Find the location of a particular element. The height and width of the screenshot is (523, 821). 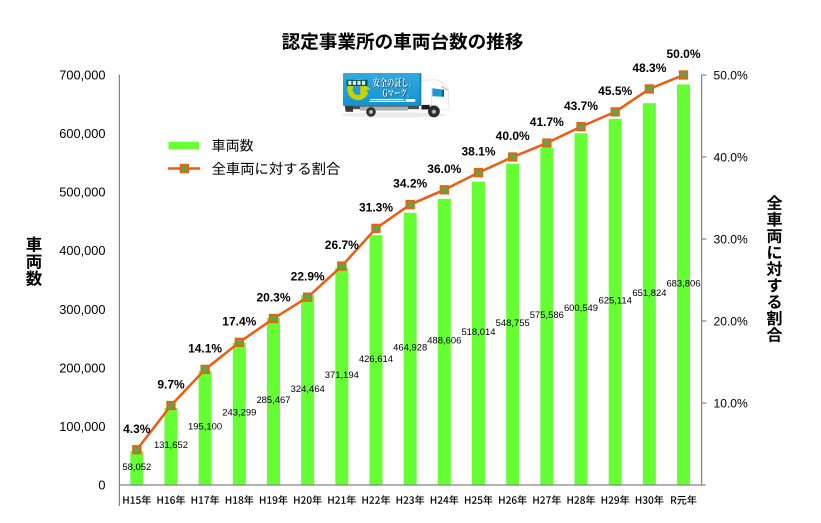

svg-text: 195,100 is located at coordinates (205, 427).